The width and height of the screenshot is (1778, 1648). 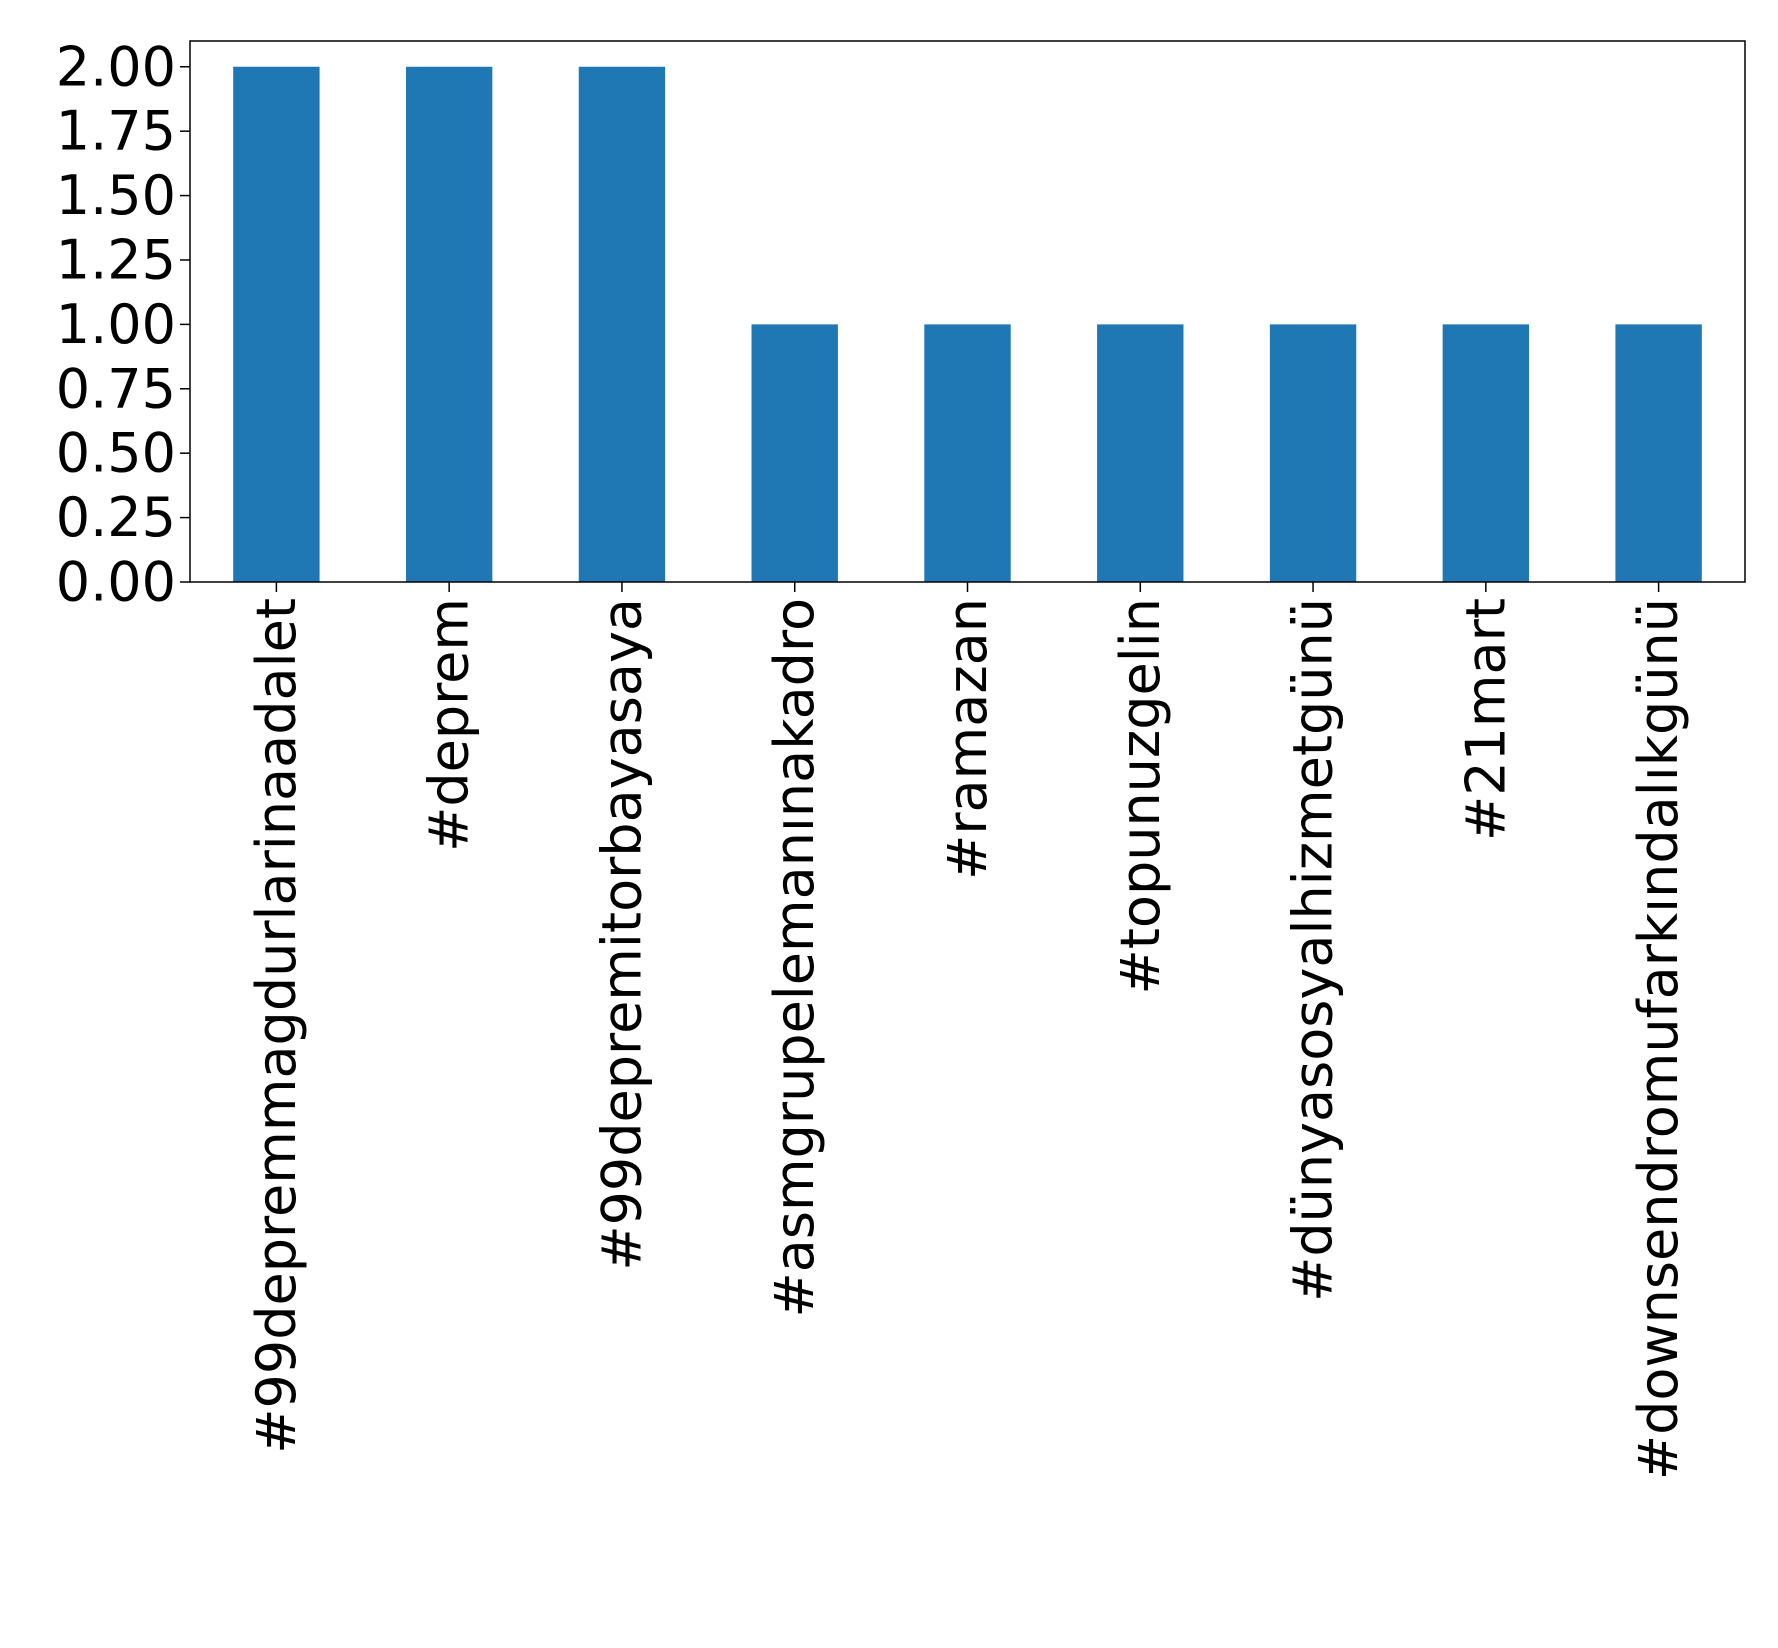 I want to click on x-tick-label-7: #21mart, so click(x=1485, y=719).